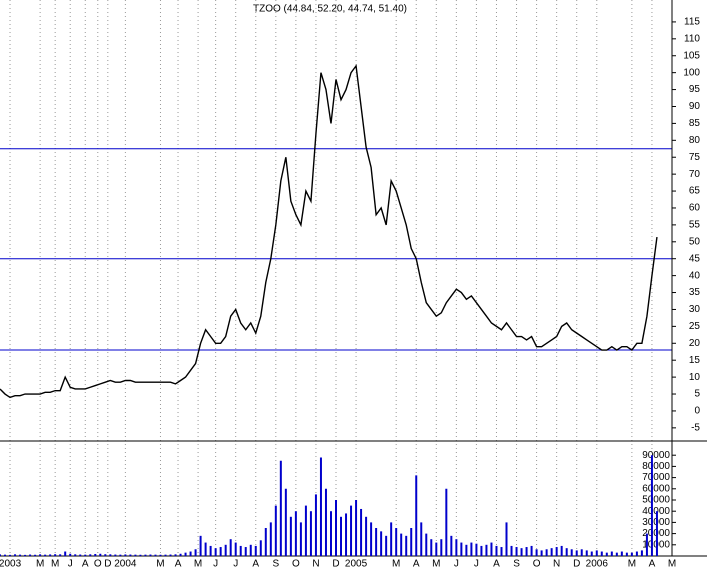  Describe the element at coordinates (695, 309) in the screenshot. I see `y-tick-label: 30` at that location.